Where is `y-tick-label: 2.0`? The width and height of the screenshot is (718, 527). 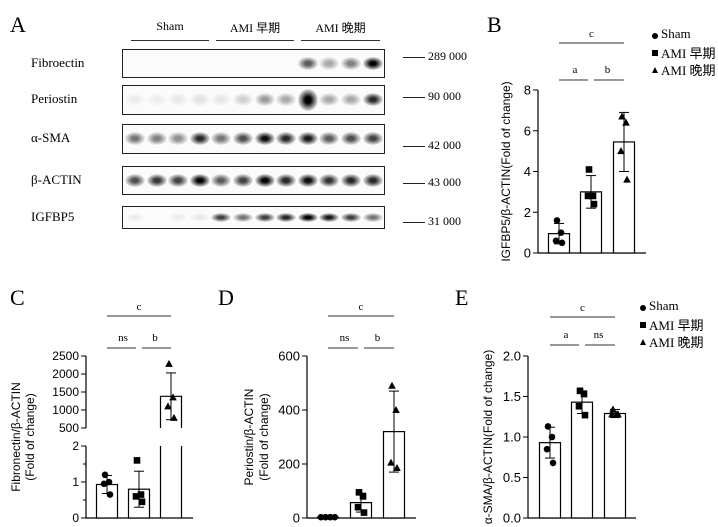 y-tick-label: 2.0 is located at coordinates (512, 356).